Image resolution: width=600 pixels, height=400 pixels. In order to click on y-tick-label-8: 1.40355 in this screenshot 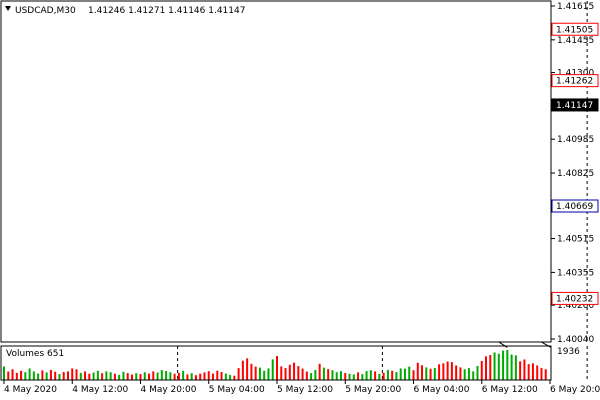, I will do `click(575, 273)`.